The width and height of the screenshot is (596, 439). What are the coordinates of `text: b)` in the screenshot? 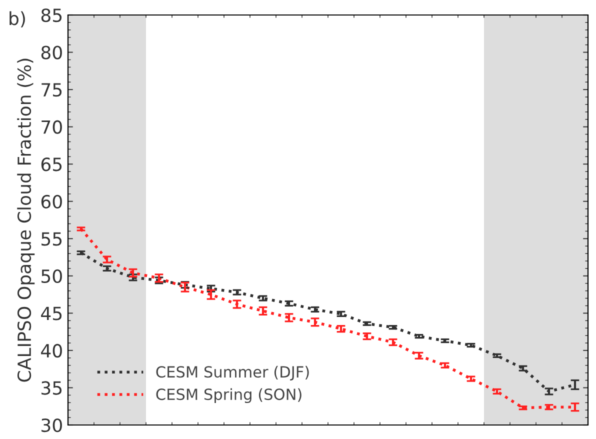 It's located at (17, 19).